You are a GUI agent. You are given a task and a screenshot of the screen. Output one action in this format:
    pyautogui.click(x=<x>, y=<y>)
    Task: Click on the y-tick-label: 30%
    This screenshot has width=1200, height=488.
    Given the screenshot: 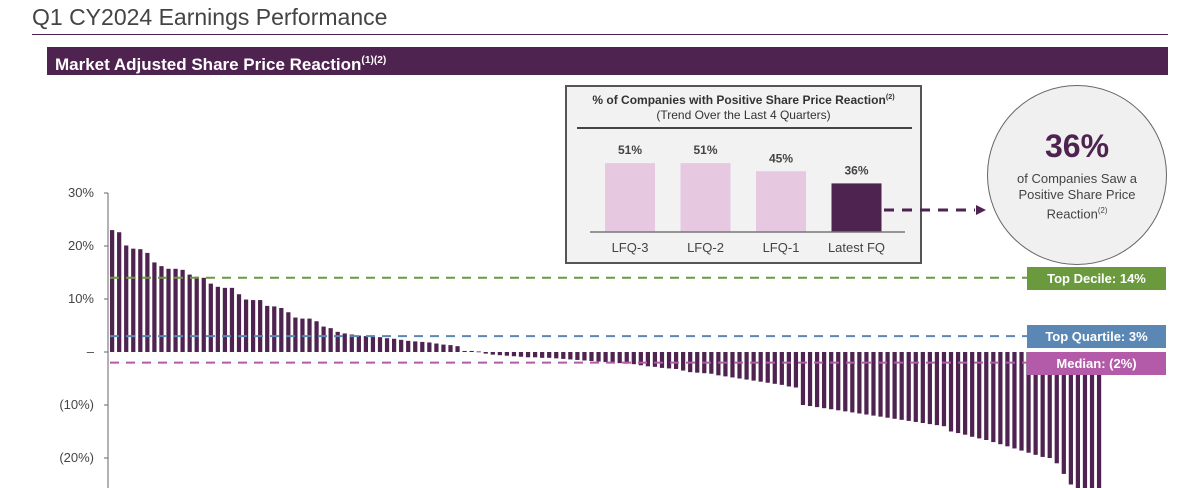 What is the action you would take?
    pyautogui.click(x=80, y=192)
    